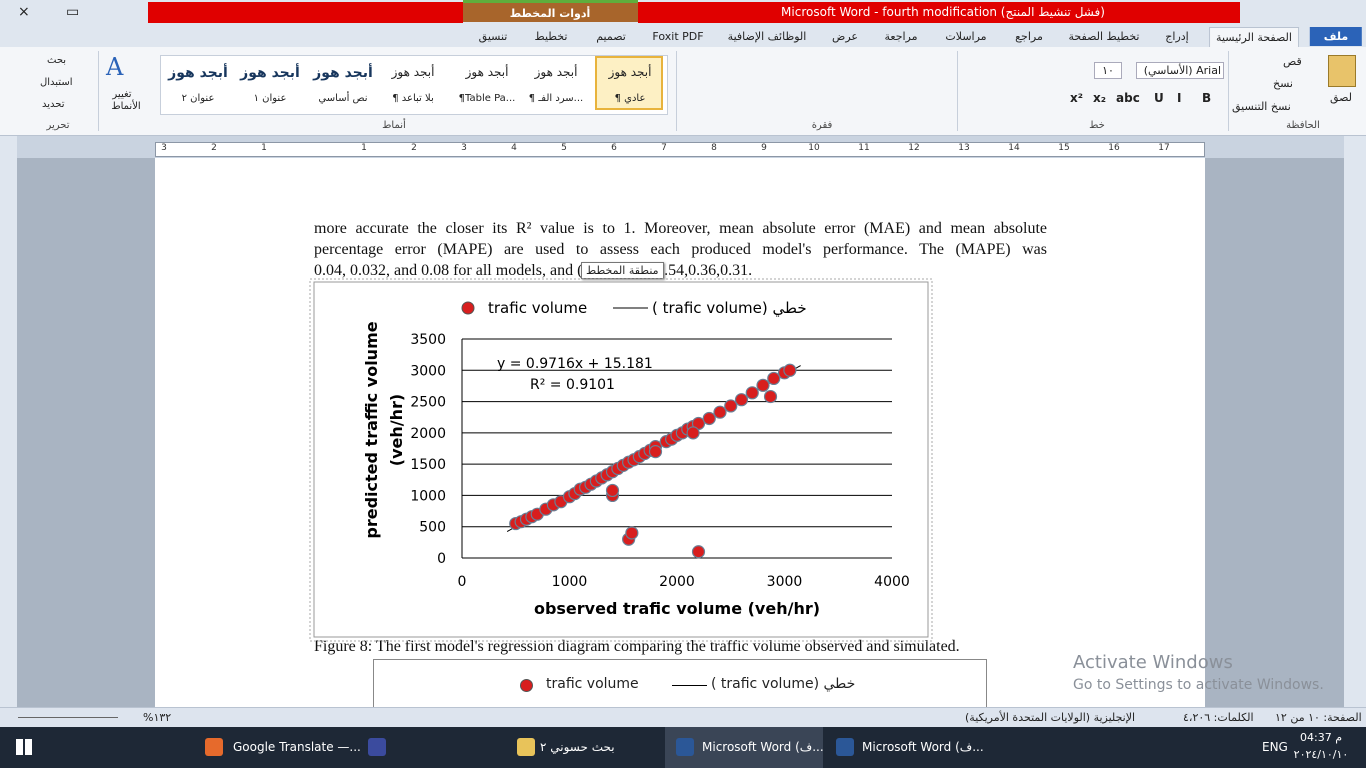 This screenshot has width=1366, height=768. What do you see at coordinates (845, 36) in the screenshot?
I see `ribbon-tab: عرض` at bounding box center [845, 36].